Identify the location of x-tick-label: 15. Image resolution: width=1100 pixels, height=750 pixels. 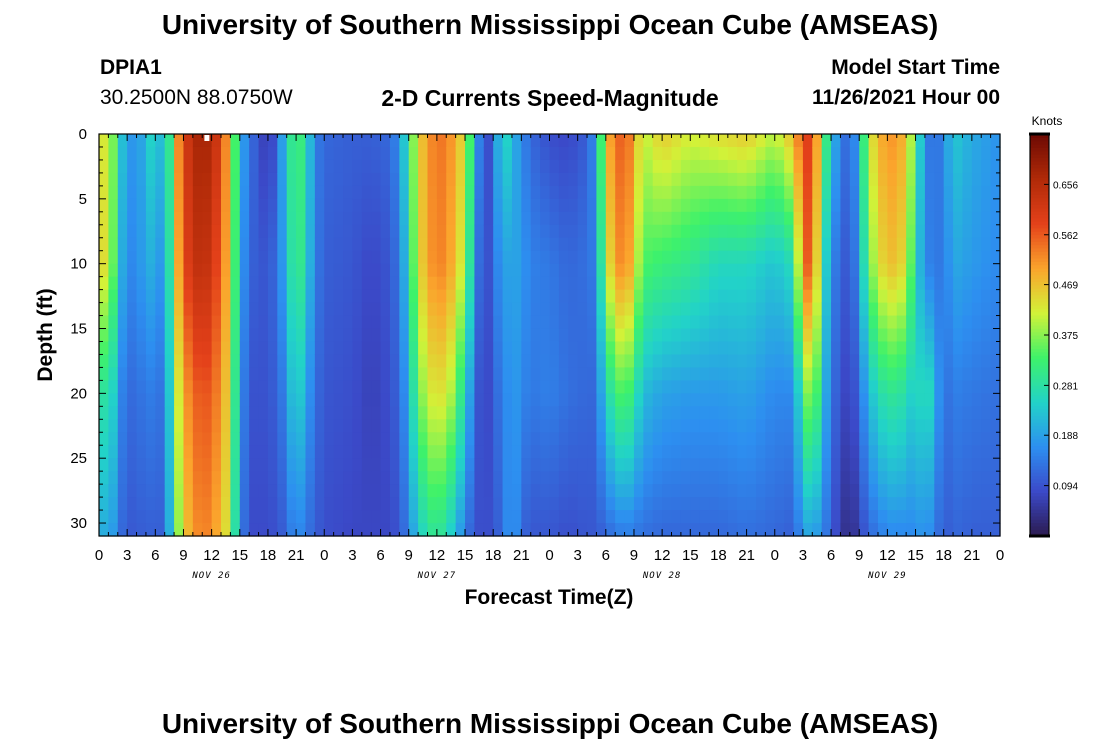
(690, 555).